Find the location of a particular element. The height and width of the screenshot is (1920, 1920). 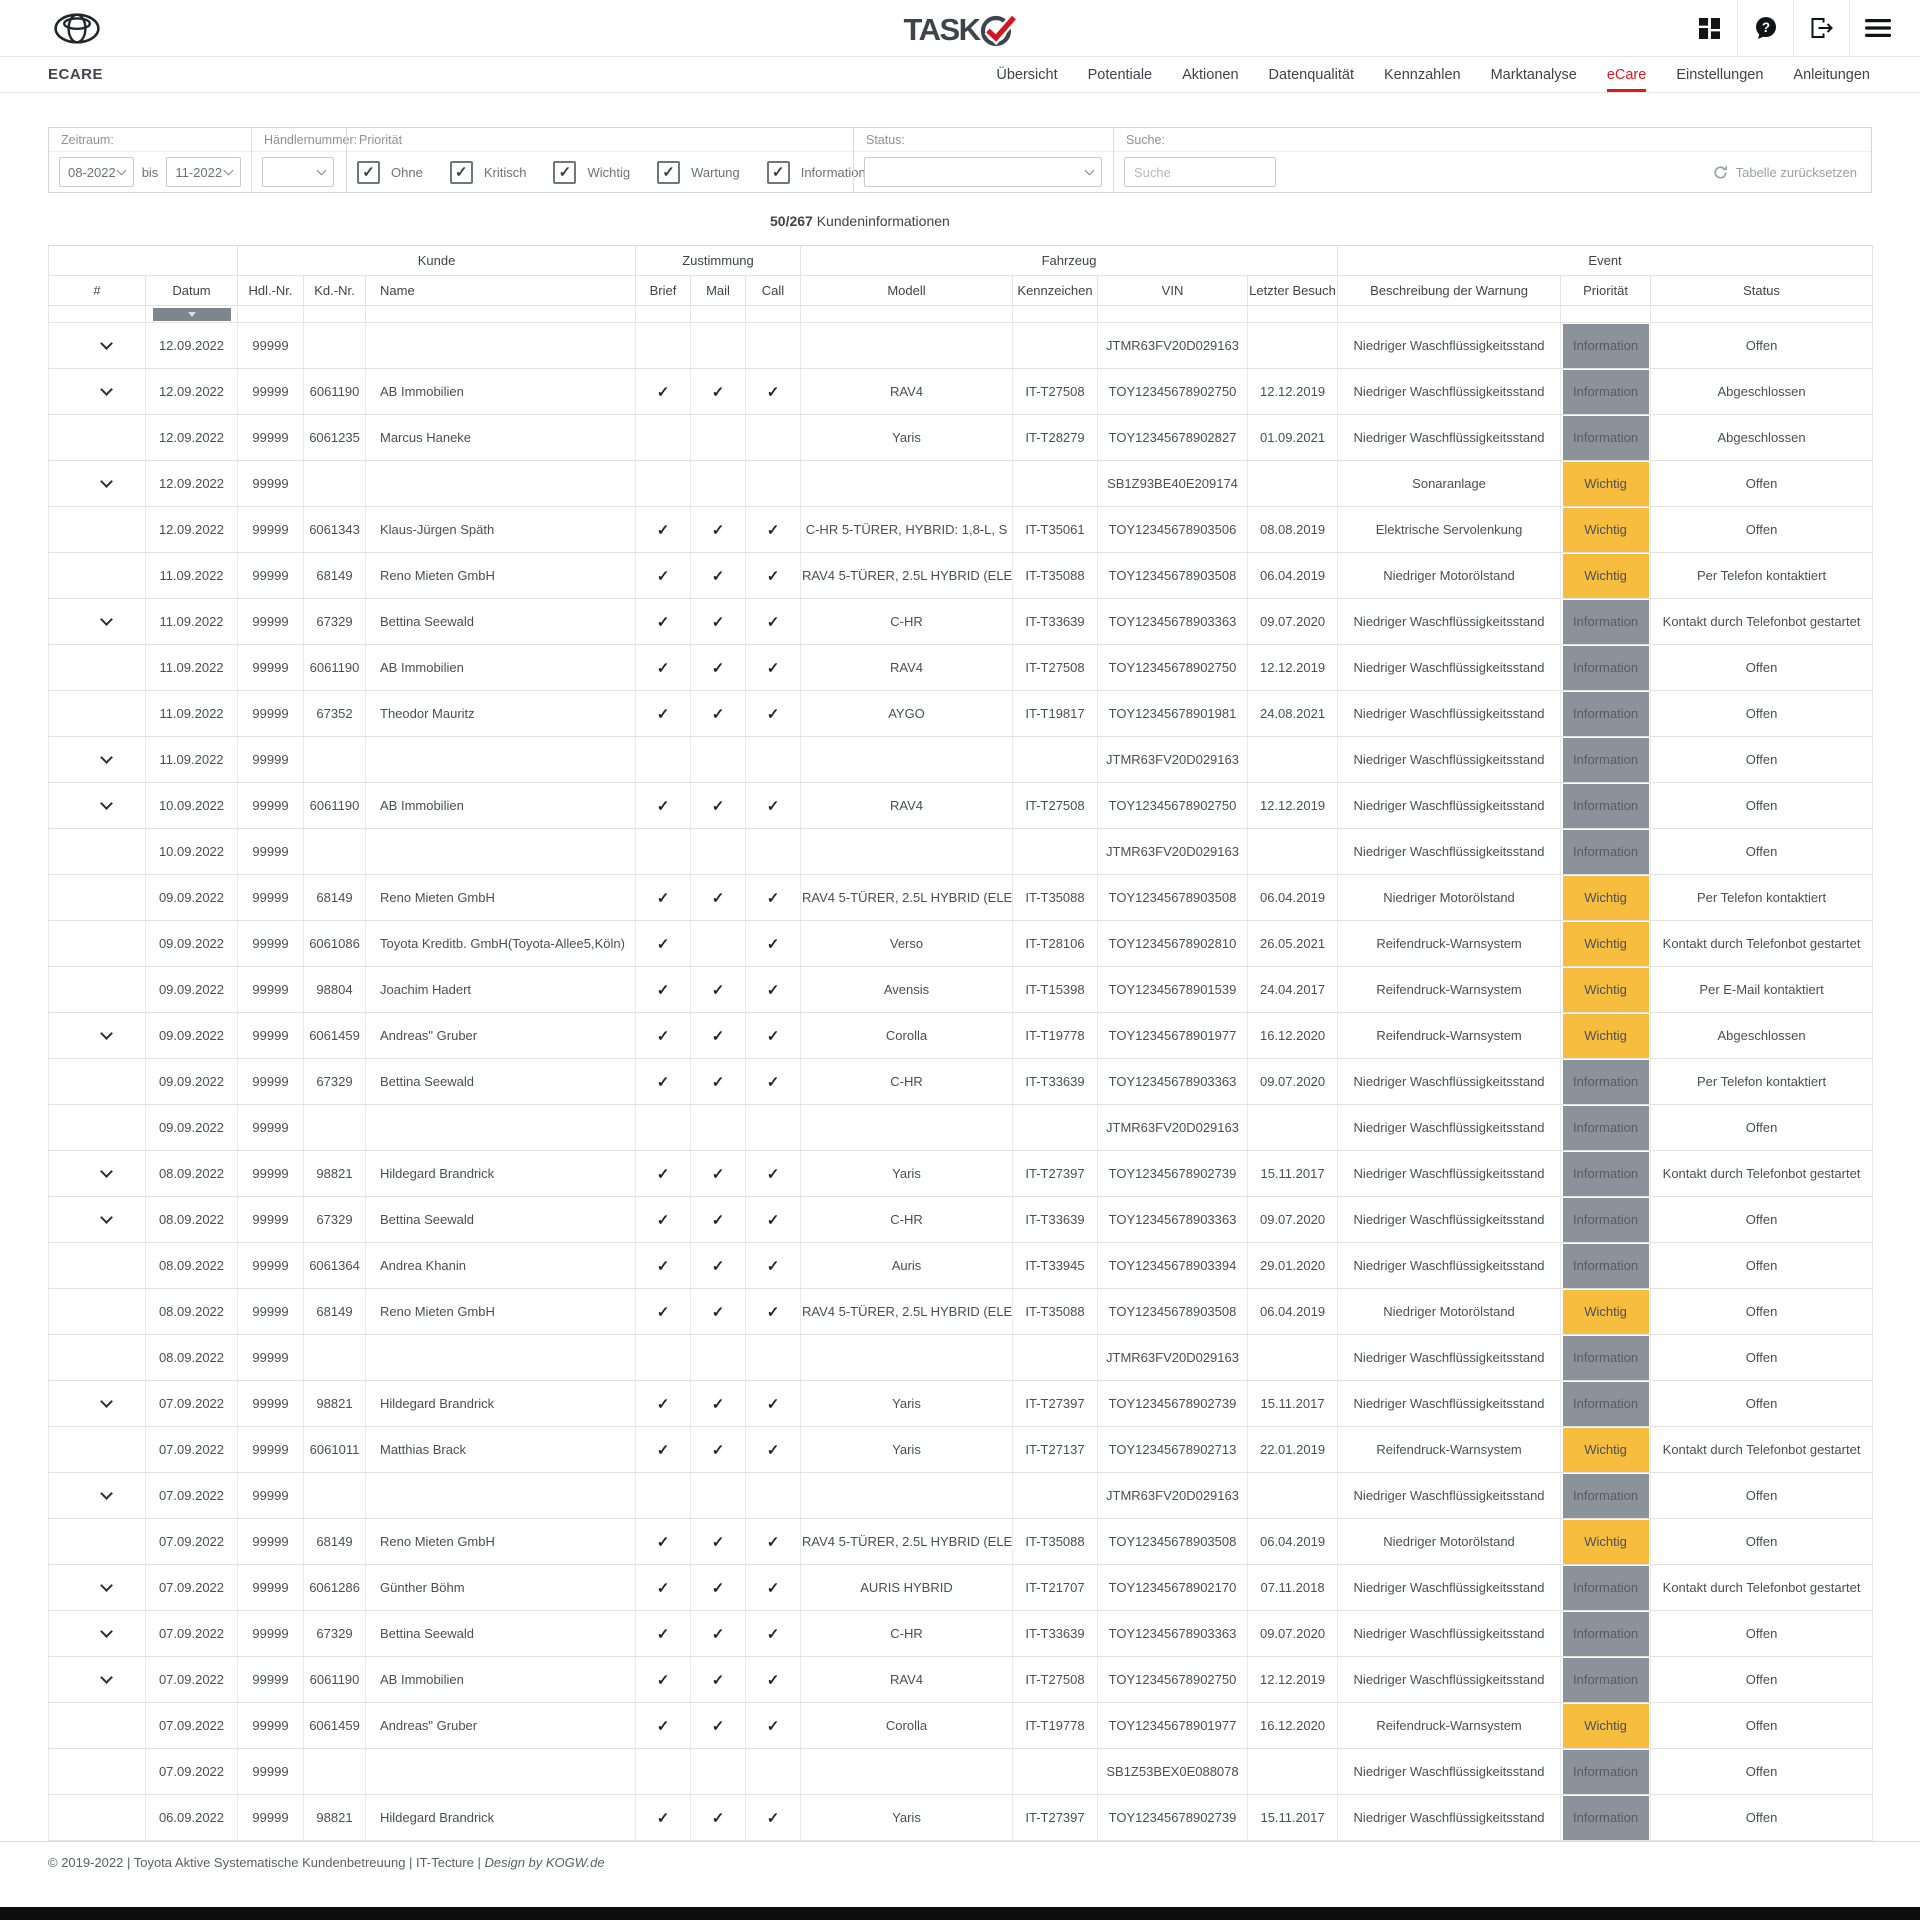

nav-item-ecare: eCare is located at coordinates (1626, 74).